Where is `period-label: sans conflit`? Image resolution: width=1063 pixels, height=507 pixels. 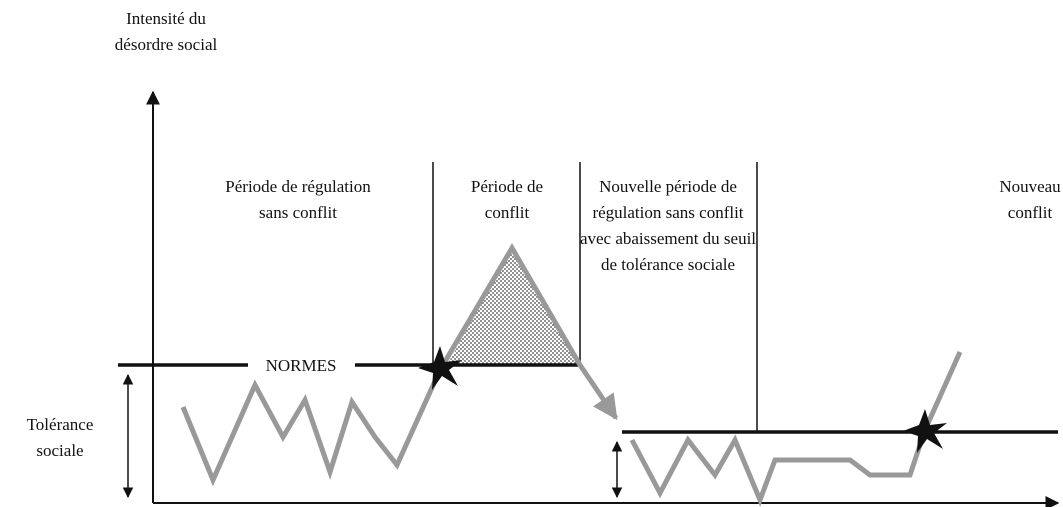
period-label: sans conflit is located at coordinates (298, 212).